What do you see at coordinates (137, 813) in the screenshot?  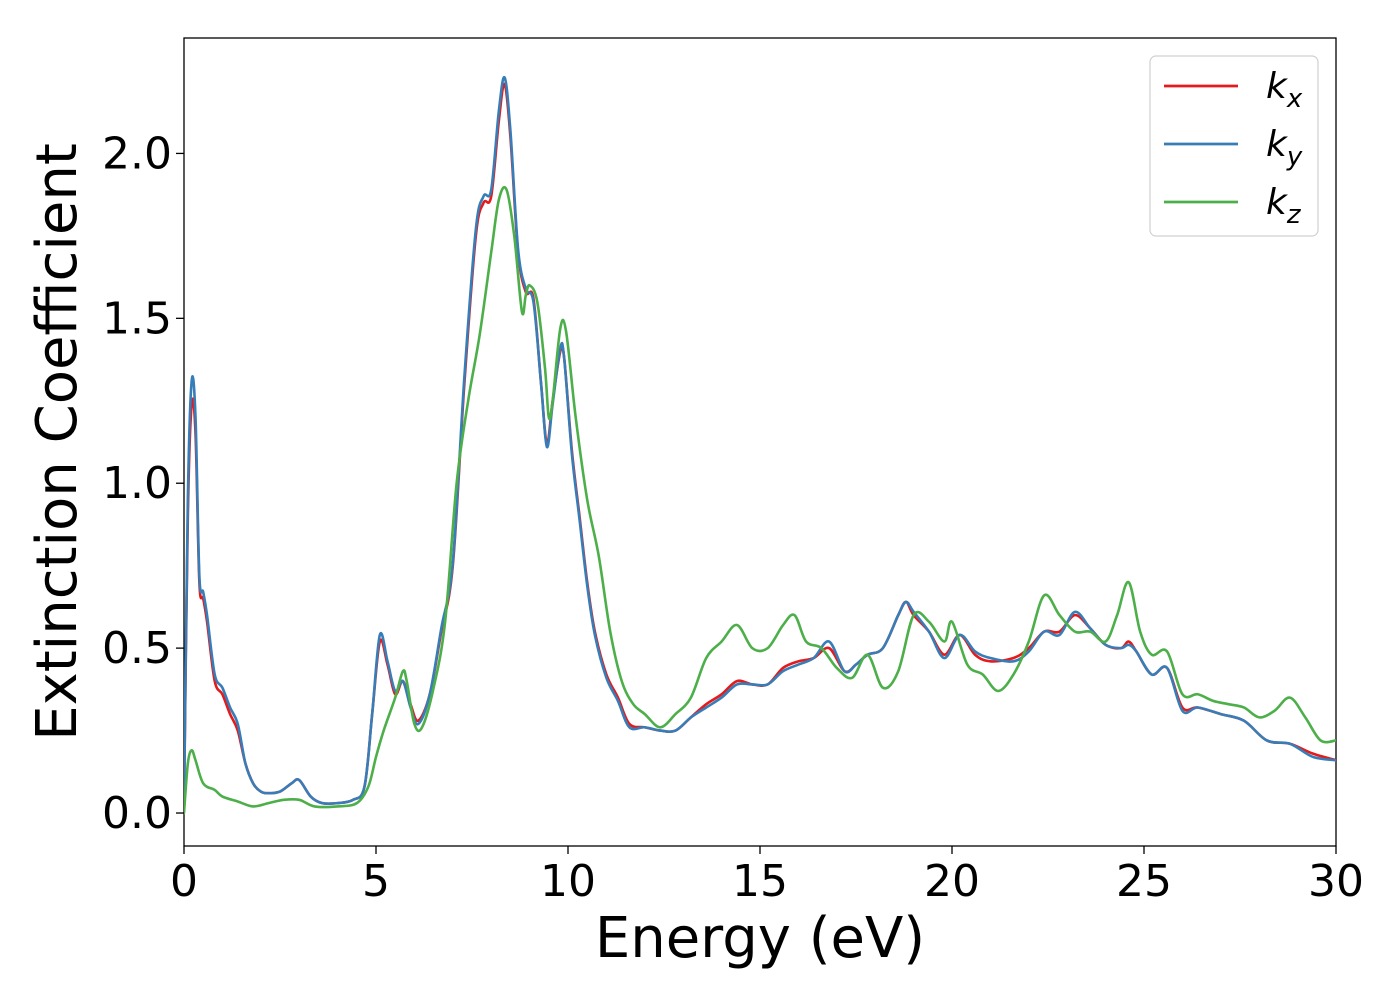 I see `y-tick-label: 0.0` at bounding box center [137, 813].